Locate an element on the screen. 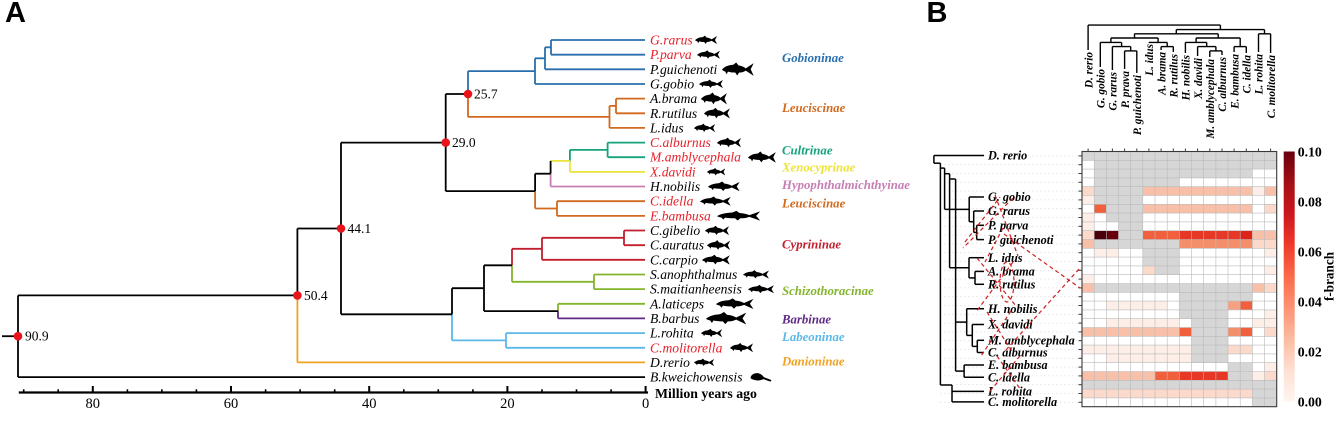 Image resolution: width=1339 pixels, height=425 pixels. svg-text: 50.4 is located at coordinates (316, 295).